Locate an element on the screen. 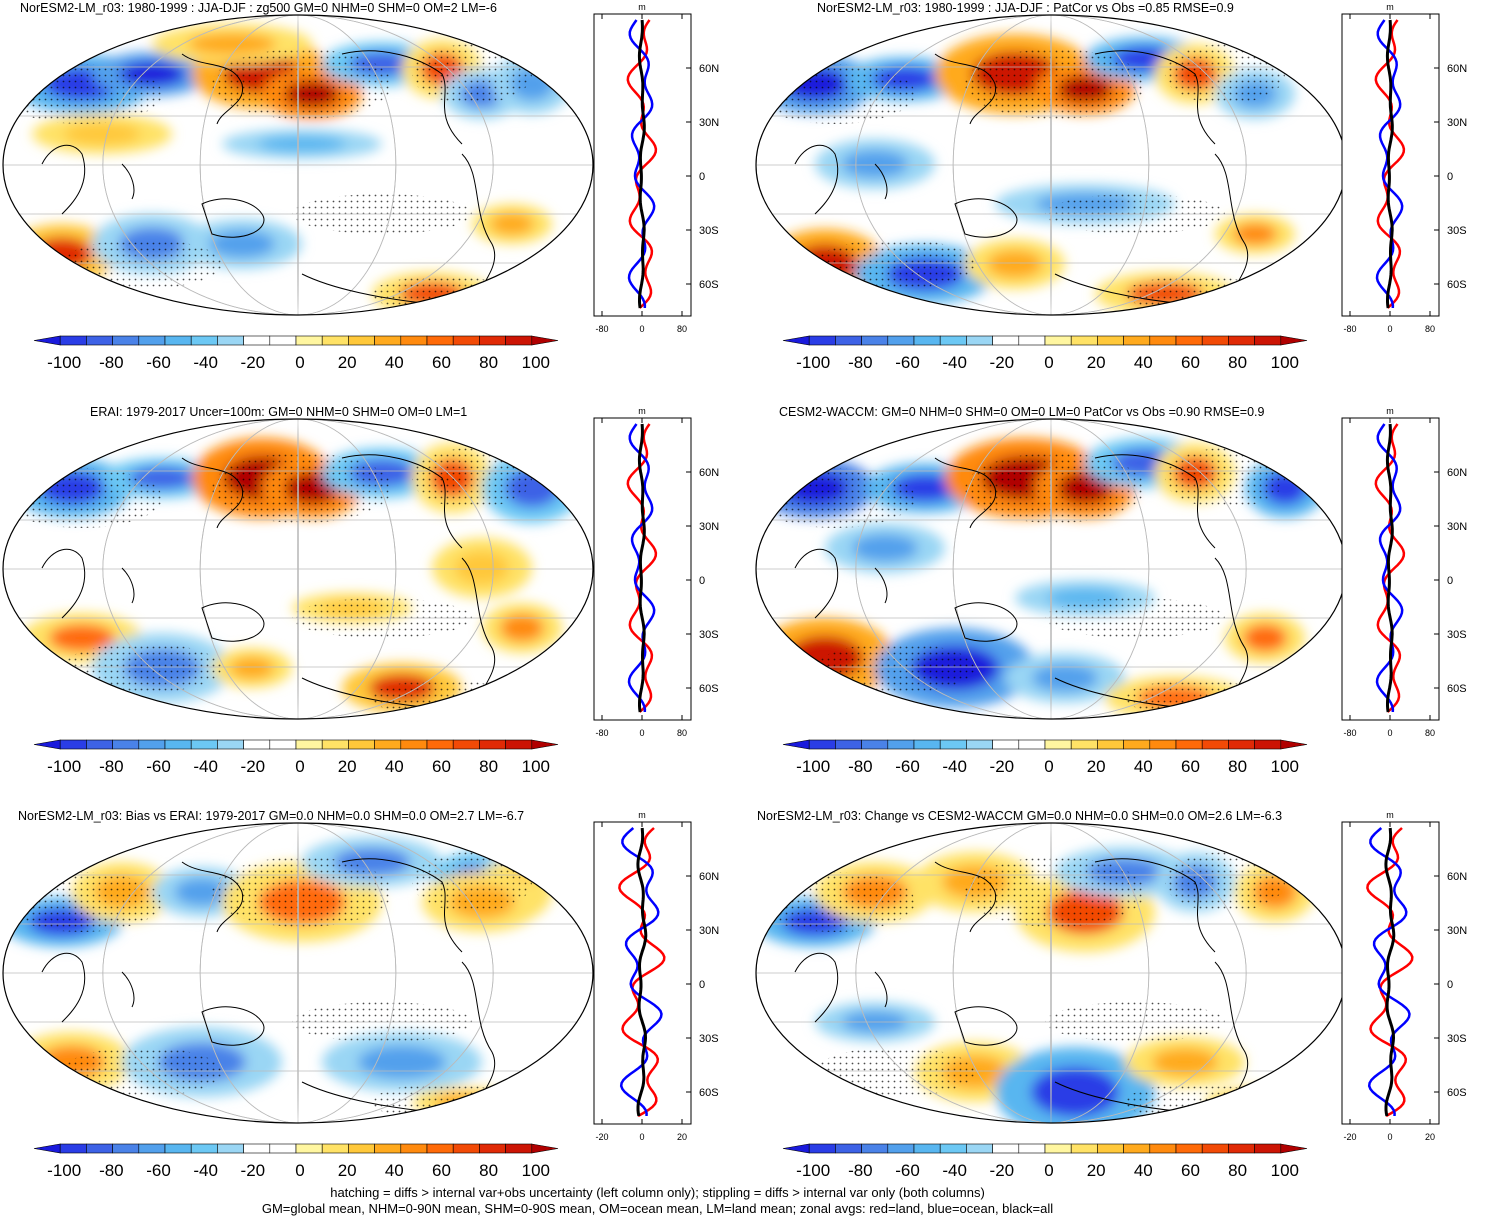  zonal-ocean-curve is located at coordinates (641, 972).